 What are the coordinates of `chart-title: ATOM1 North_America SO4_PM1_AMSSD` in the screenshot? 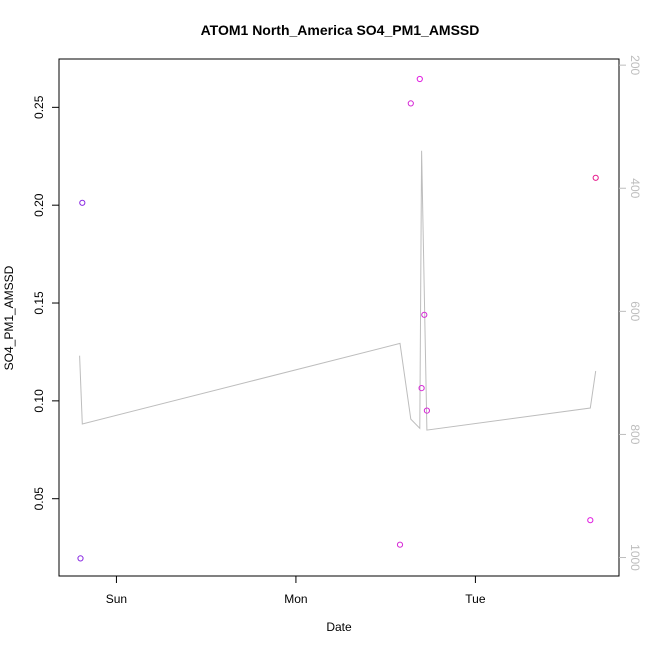 It's located at (340, 30).